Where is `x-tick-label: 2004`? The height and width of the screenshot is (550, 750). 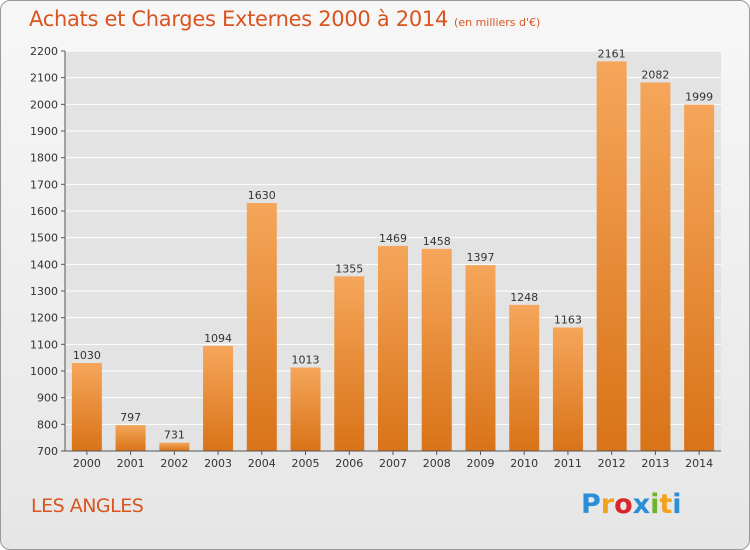
x-tick-label: 2004 is located at coordinates (262, 463).